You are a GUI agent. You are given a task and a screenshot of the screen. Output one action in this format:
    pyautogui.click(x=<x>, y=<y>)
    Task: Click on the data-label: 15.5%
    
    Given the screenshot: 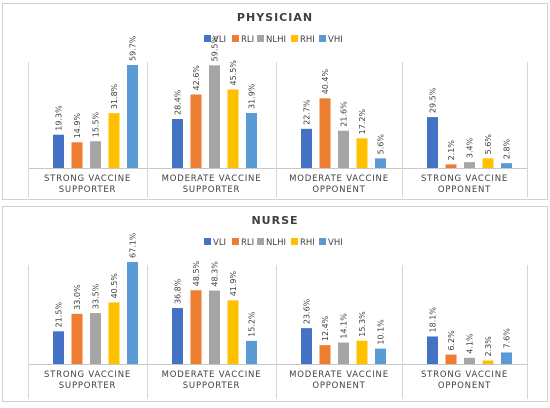 What is the action you would take?
    pyautogui.click(x=96, y=124)
    